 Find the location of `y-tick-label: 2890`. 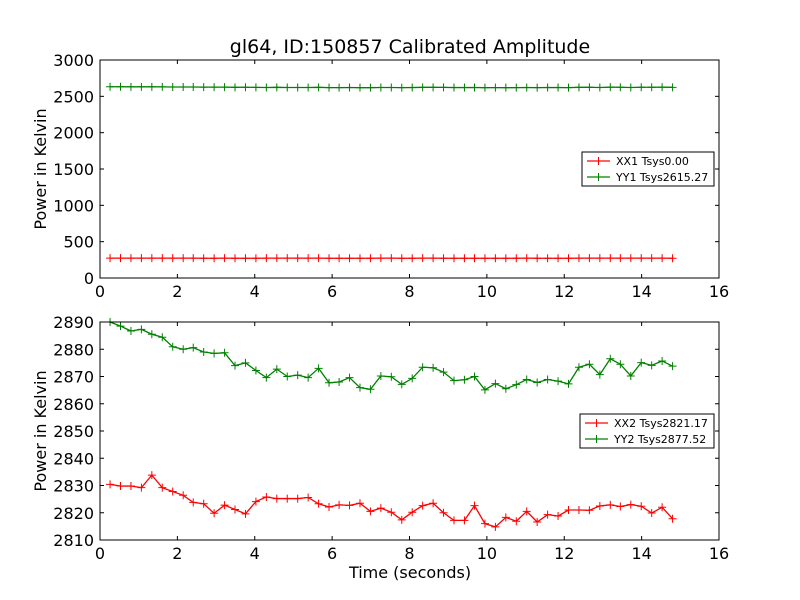

y-tick-label: 2890 is located at coordinates (73, 322).